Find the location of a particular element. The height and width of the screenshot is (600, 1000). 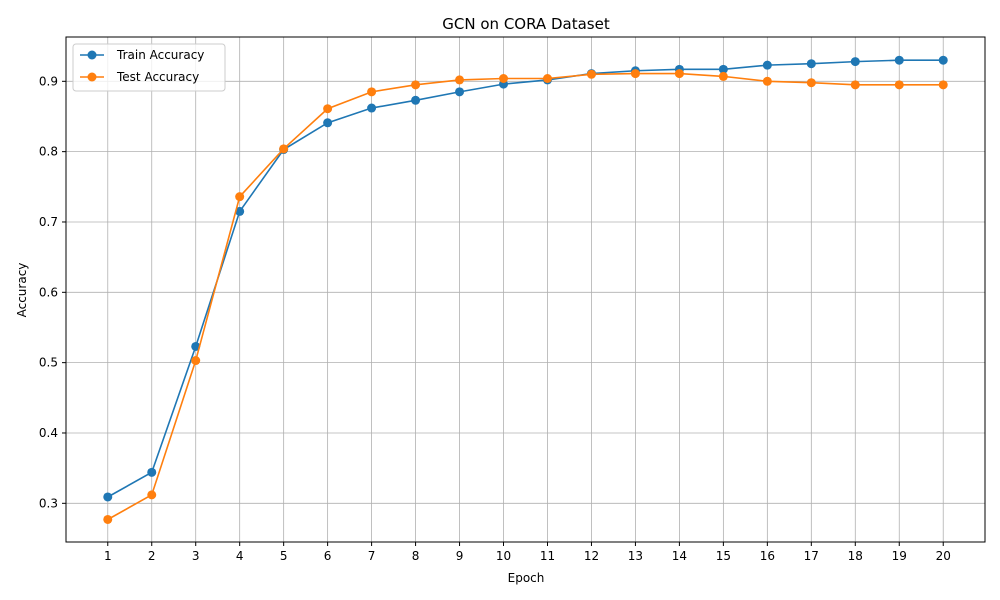

x-tick-label: 1 is located at coordinates (108, 556).